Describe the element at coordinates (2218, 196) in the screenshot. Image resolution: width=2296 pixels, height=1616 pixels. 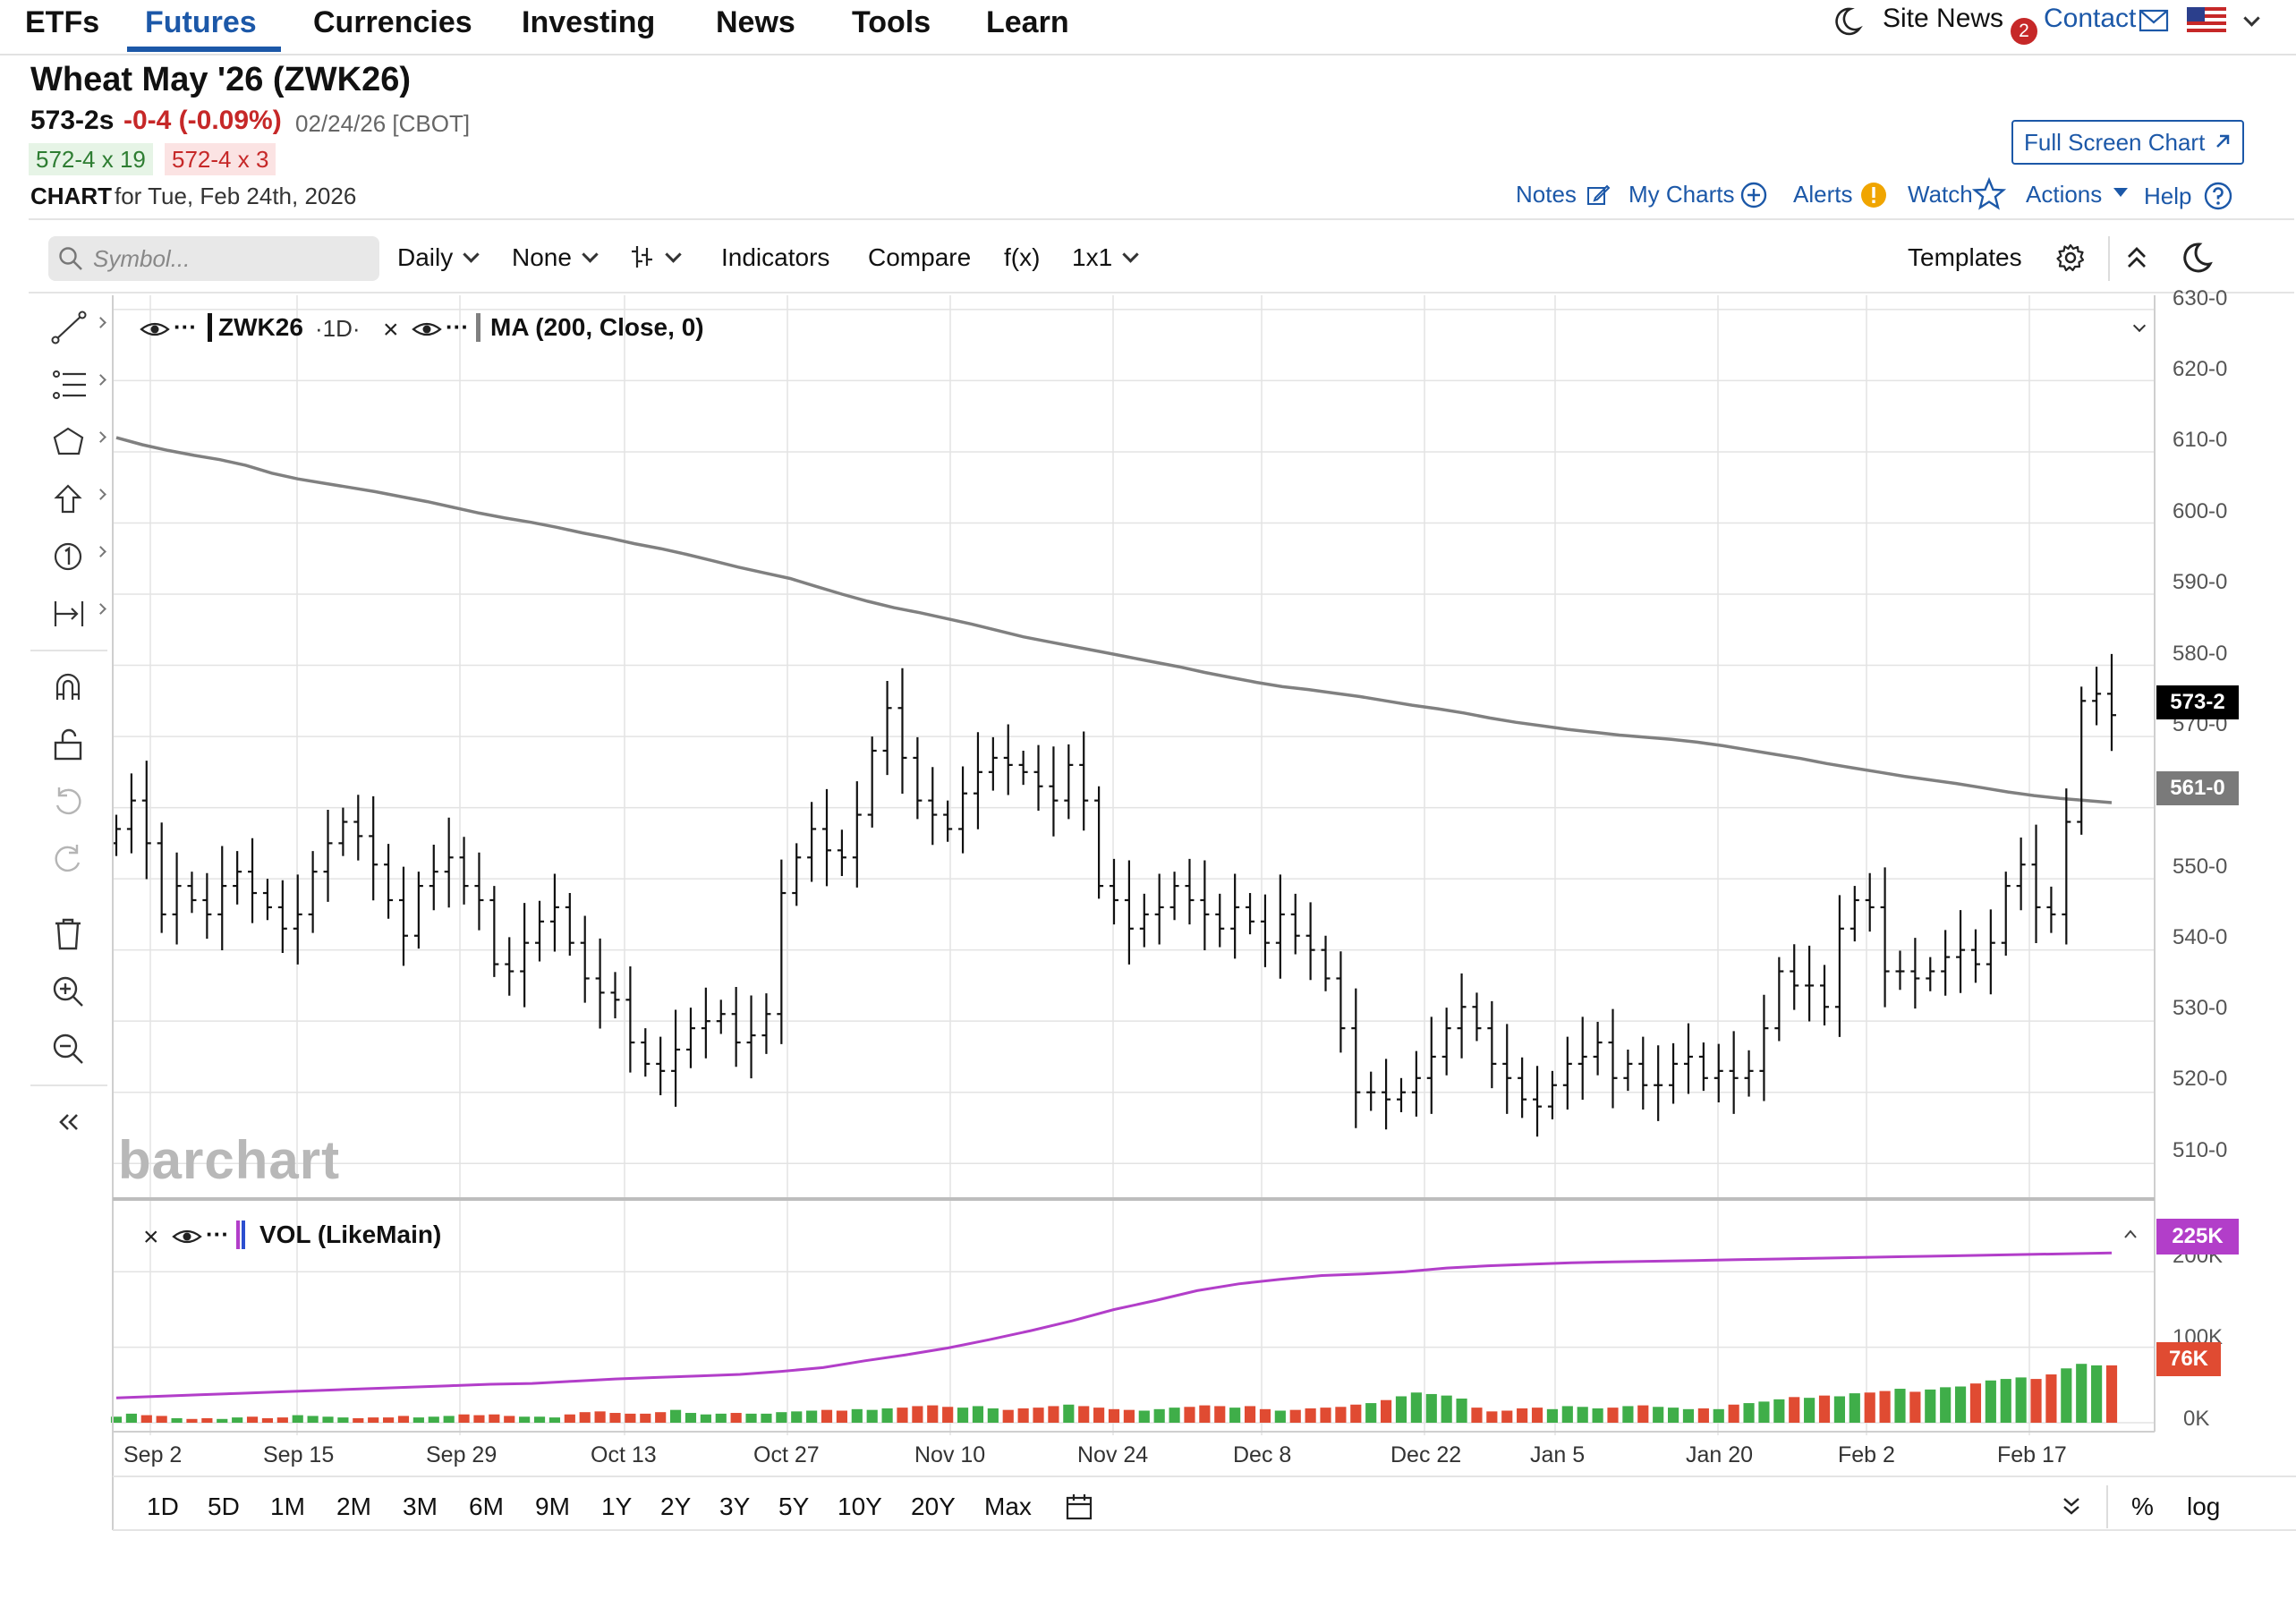
I see `help-circle-icon` at that location.